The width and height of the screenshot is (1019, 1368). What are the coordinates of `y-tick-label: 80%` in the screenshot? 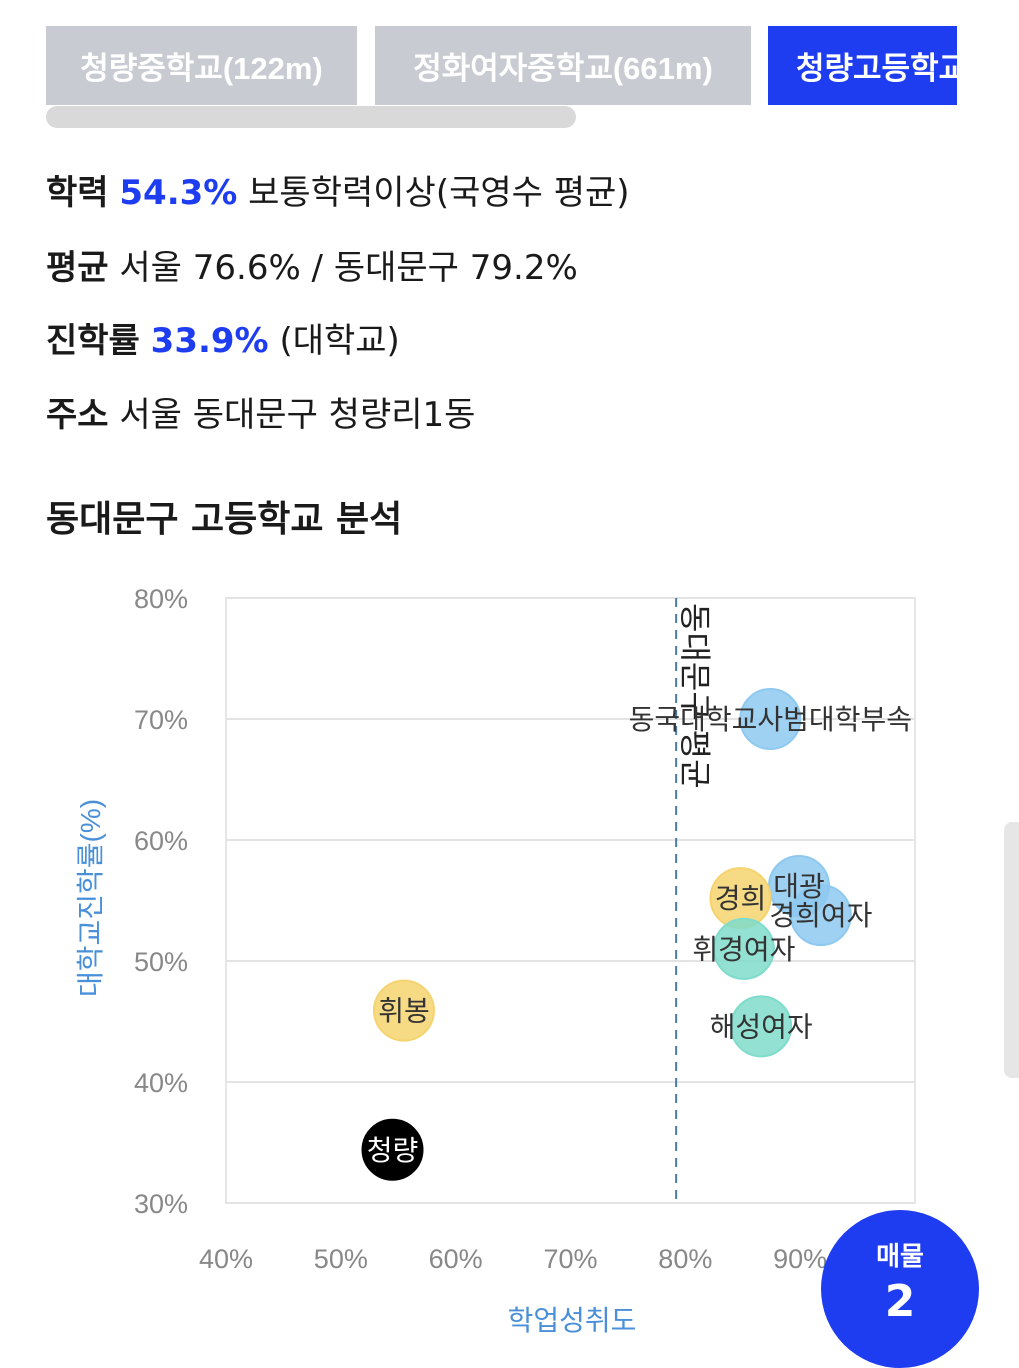 It's located at (161, 599).